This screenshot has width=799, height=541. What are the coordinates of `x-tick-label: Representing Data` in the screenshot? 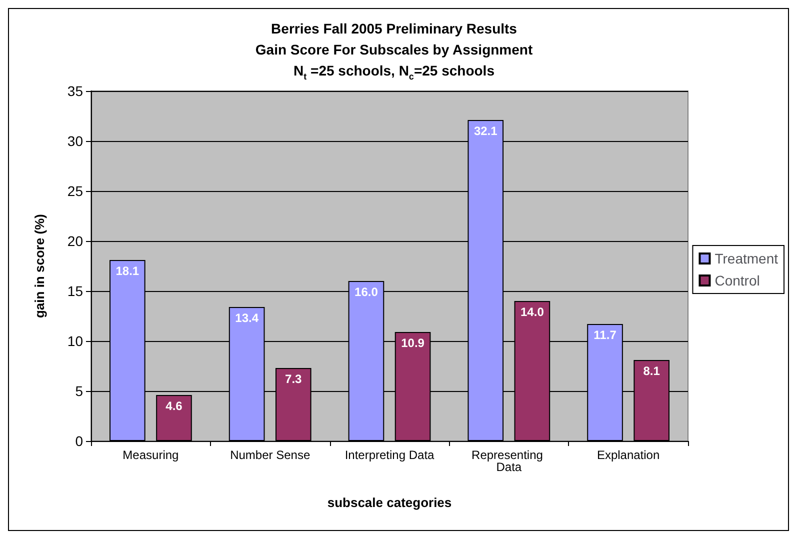 It's located at (509, 461).